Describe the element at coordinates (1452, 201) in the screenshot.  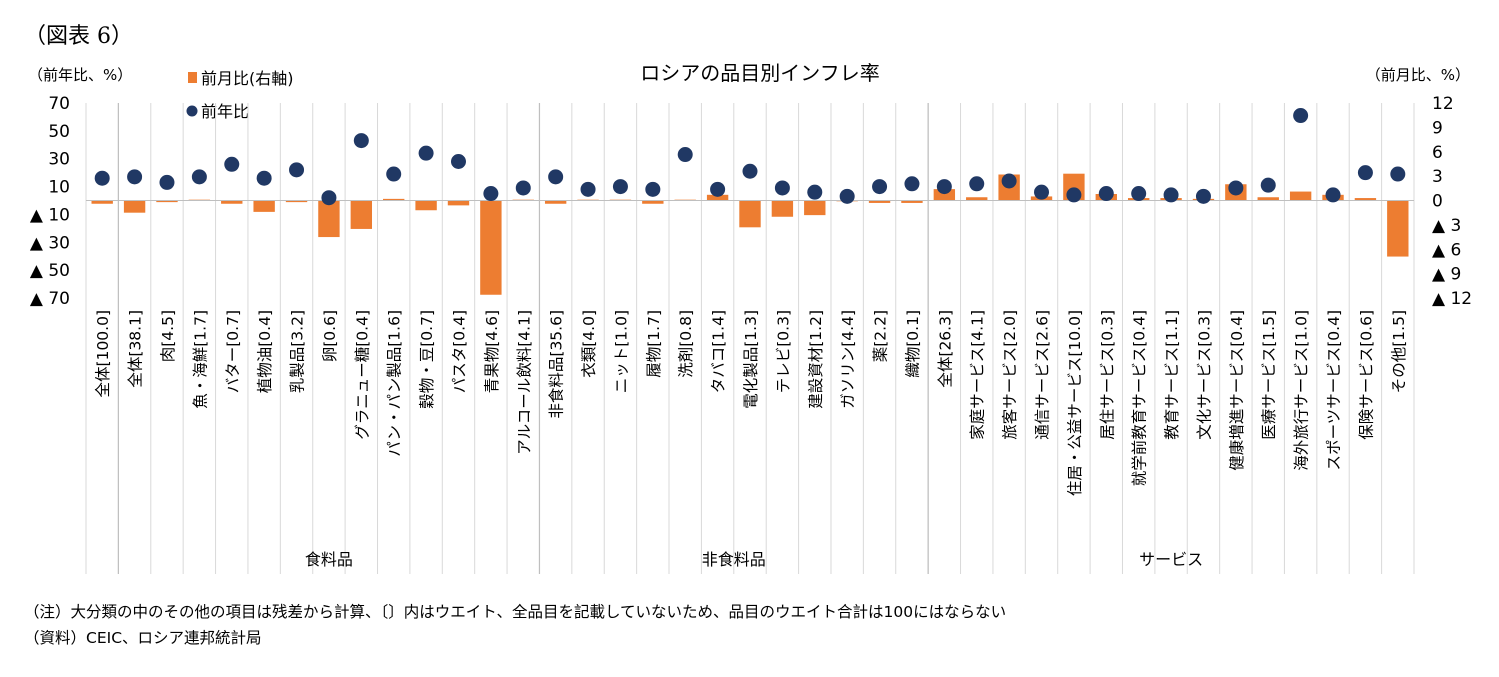
I see `right-axis-ticks: 12 9 6 3 0 ▲ 3 ▲ 6 ▲ 9 ▲ 12` at that location.